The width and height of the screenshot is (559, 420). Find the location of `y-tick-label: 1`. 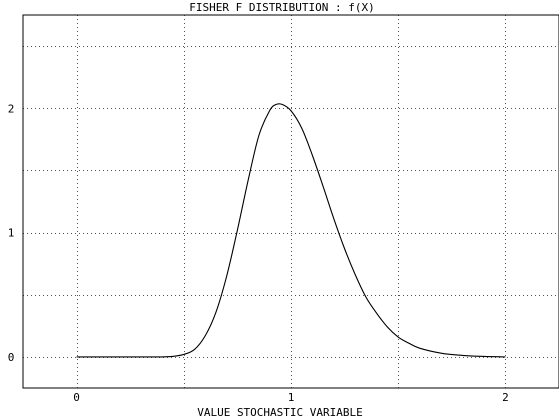

y-tick-label: 1 is located at coordinates (11, 233).